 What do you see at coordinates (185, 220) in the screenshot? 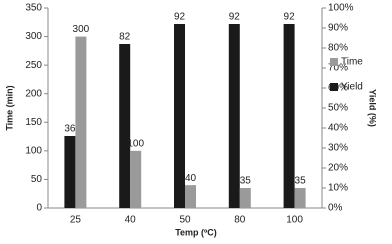
I see `x-tick-label: 50` at bounding box center [185, 220].